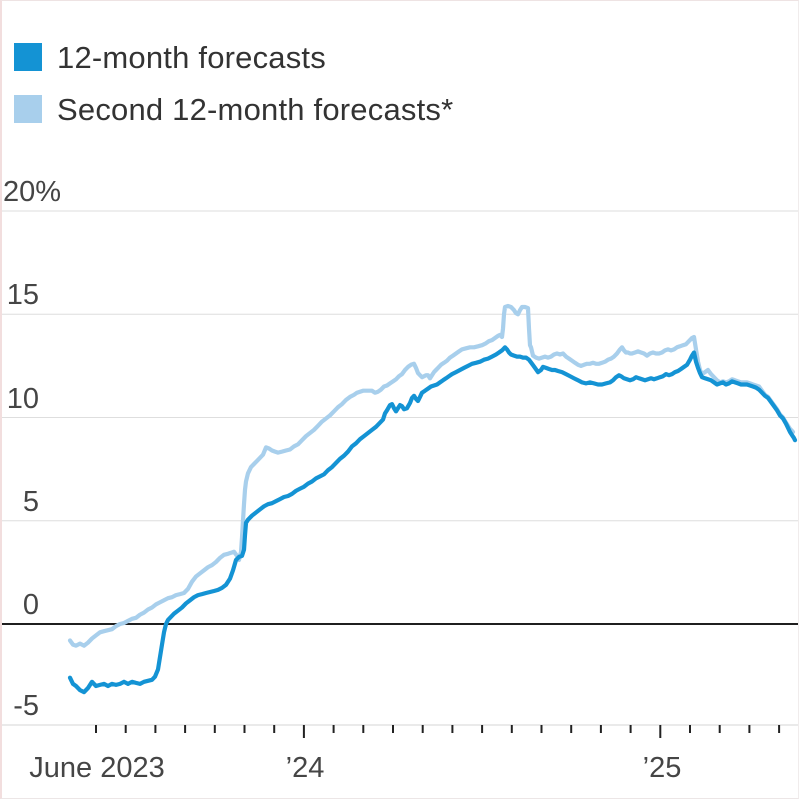  Describe the element at coordinates (22, 398) in the screenshot. I see `y-axis-label: 10` at that location.